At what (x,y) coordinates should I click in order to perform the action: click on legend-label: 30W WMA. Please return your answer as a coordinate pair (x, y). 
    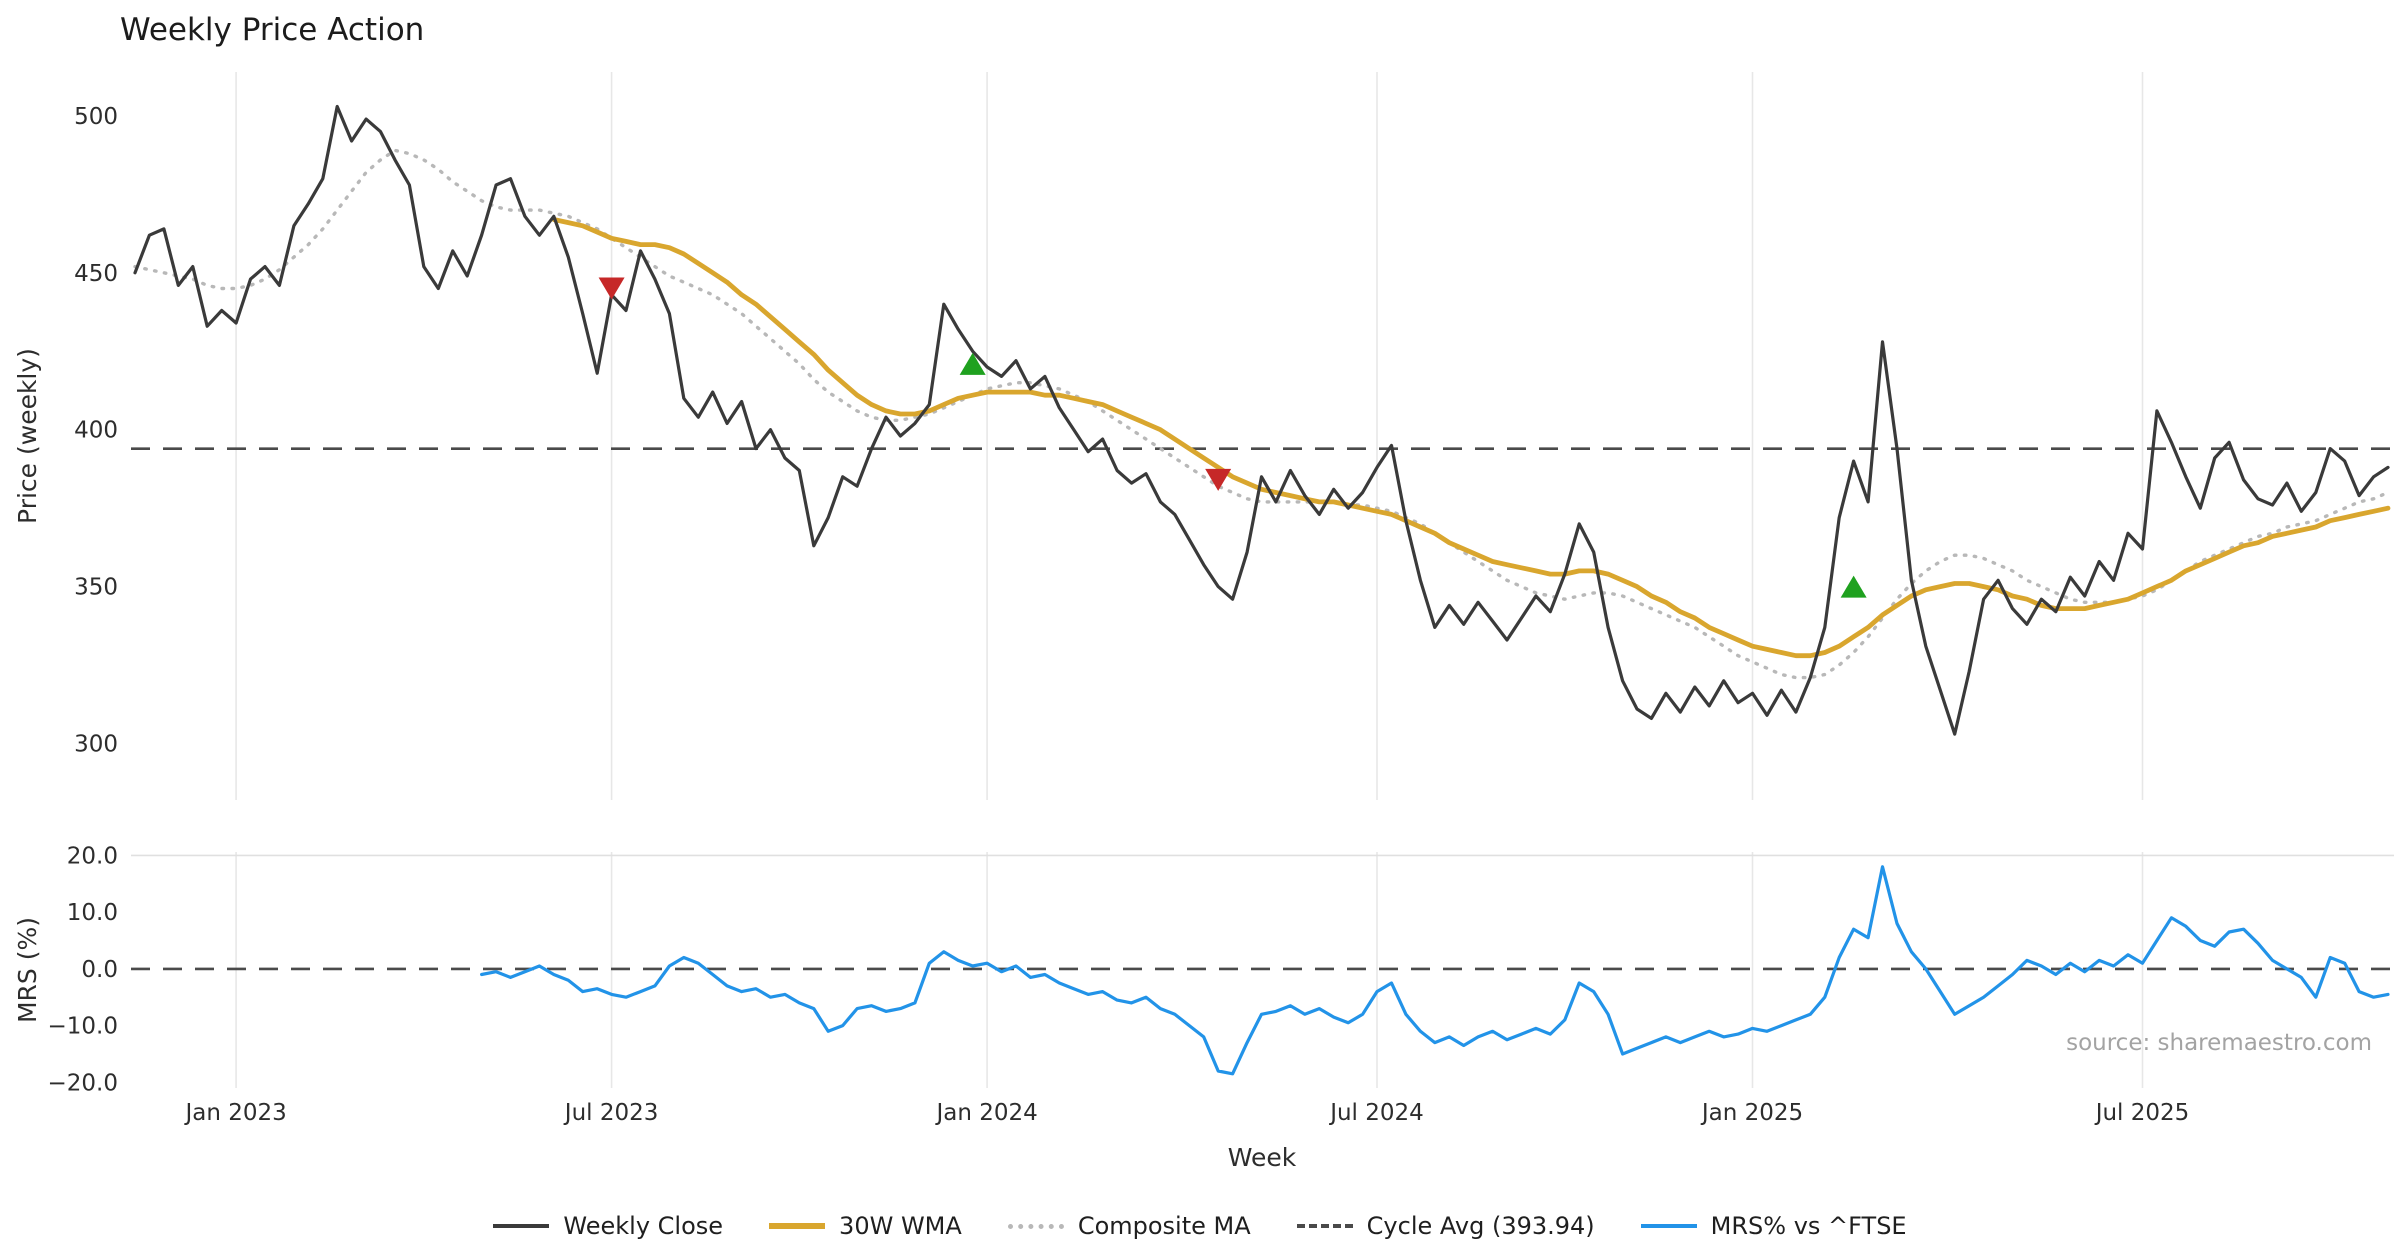
    Looking at the image, I should click on (900, 1226).